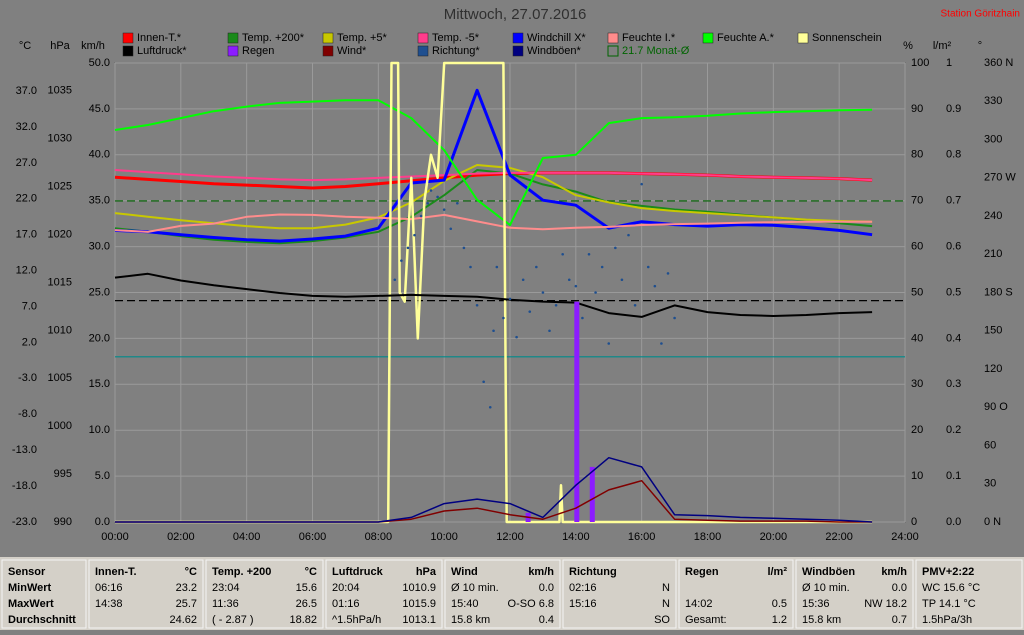 This screenshot has height=635, width=1024. I want to click on y-tick-label: 1010, so click(60, 330).